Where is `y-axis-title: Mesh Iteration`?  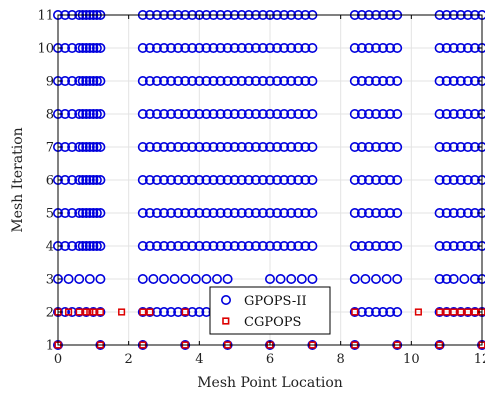 y-axis-title: Mesh Iteration is located at coordinates (18, 179).